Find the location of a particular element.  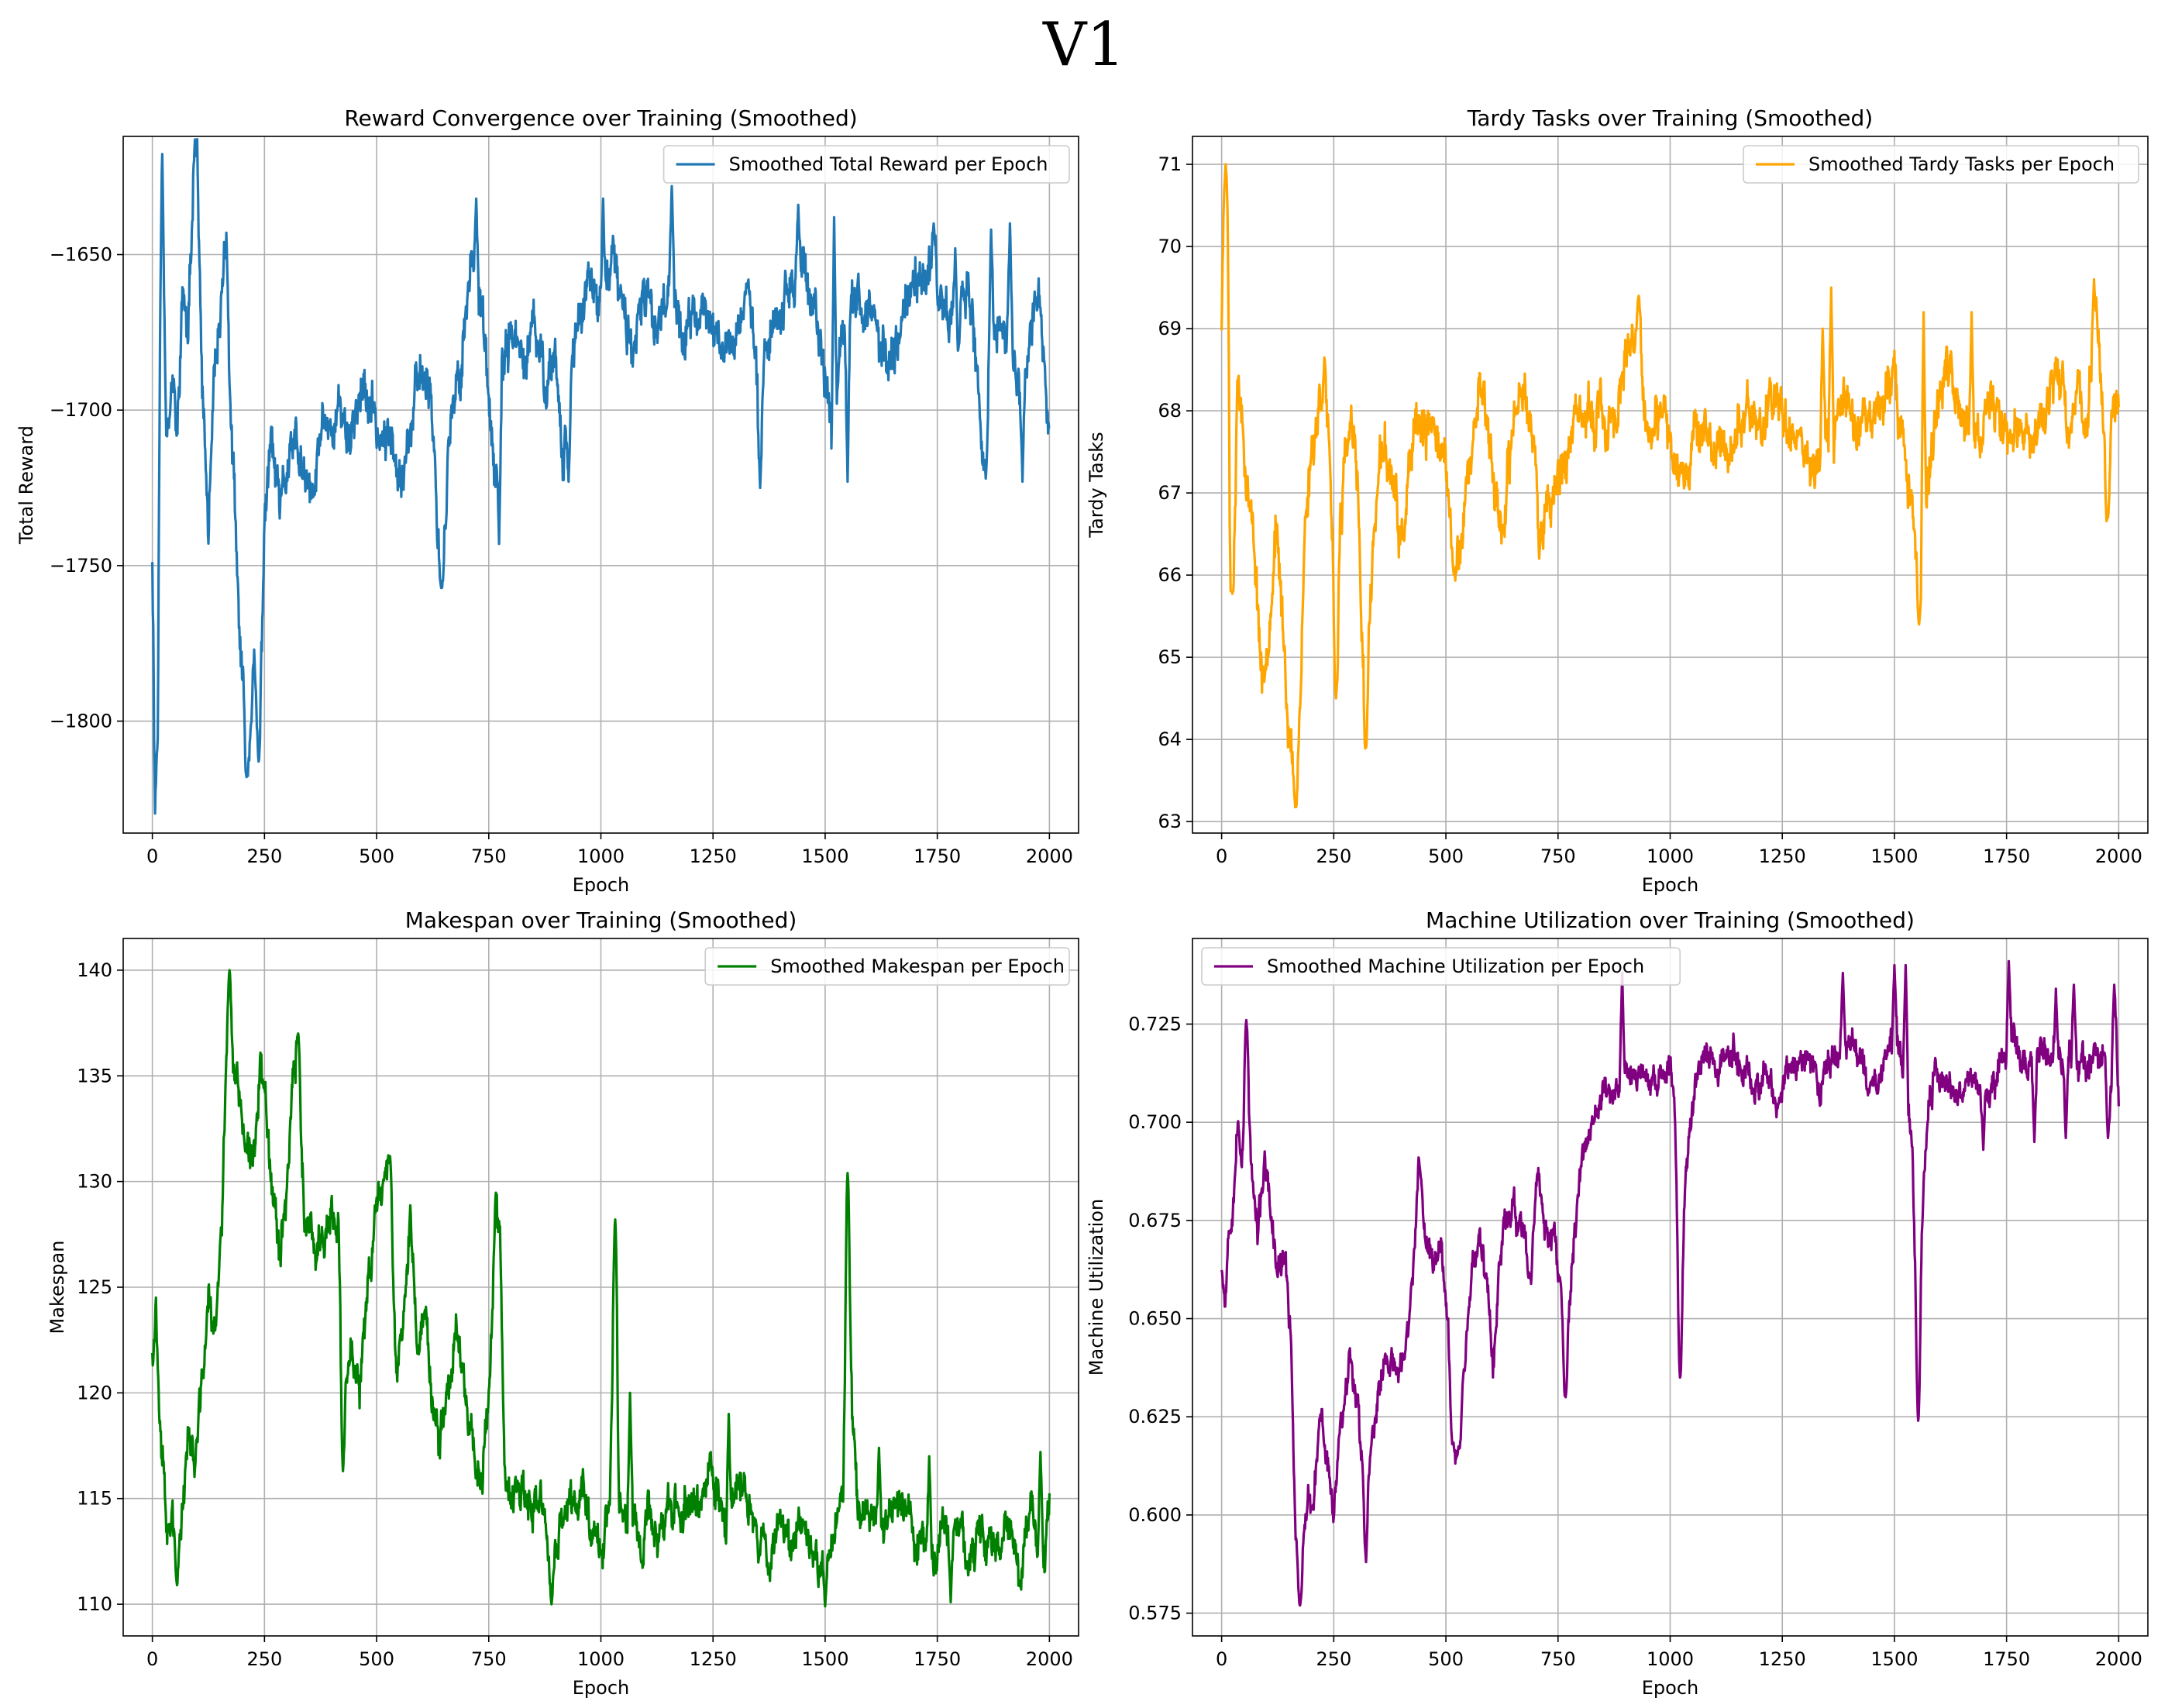

legend: Smoothed Makespan per Epoch is located at coordinates (887, 967).